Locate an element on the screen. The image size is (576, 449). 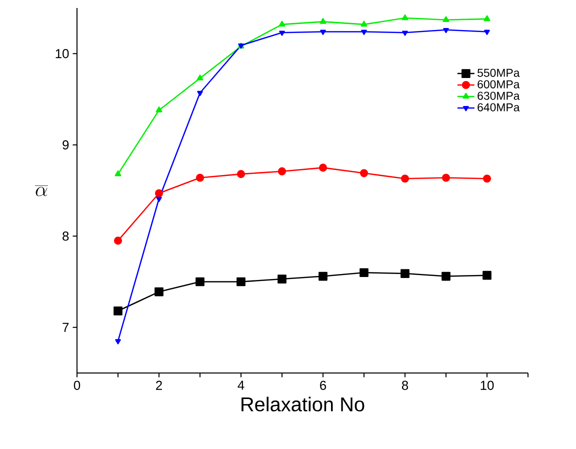
x-tick-label: 6 is located at coordinates (323, 385).